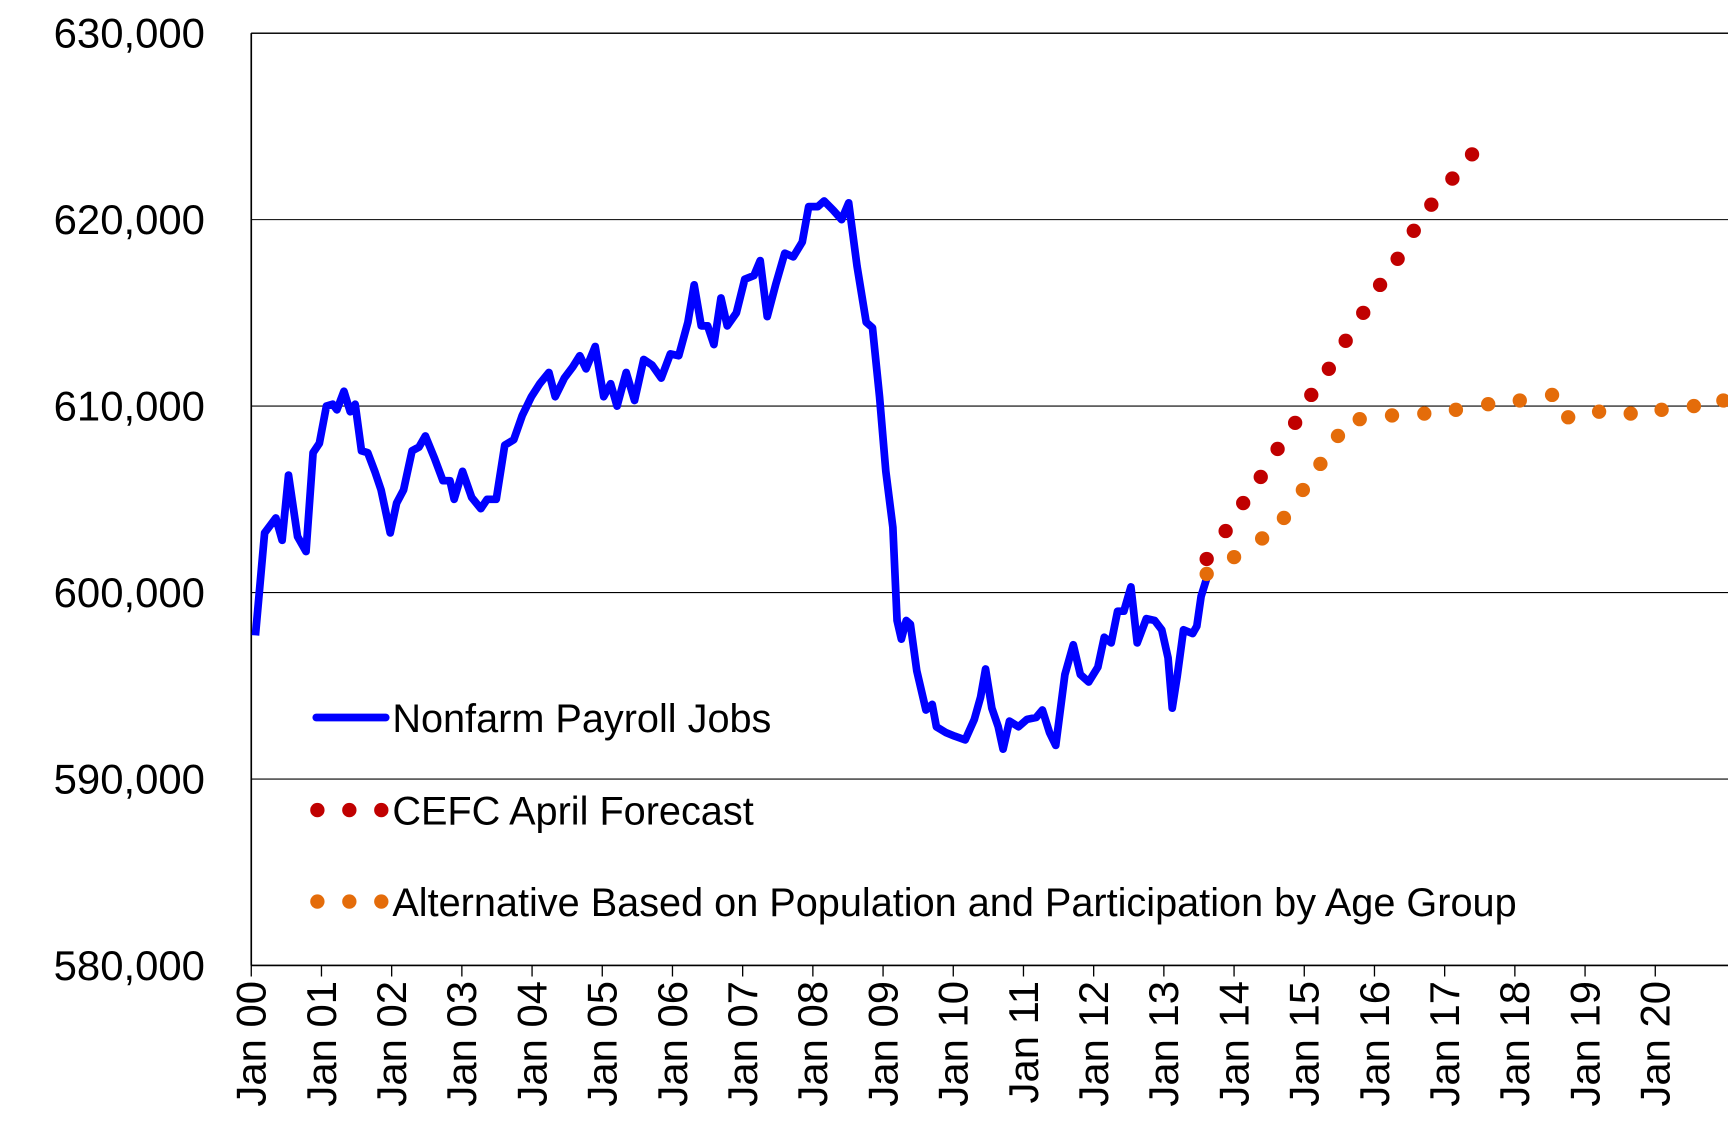 The width and height of the screenshot is (1728, 1143). What do you see at coordinates (1514, 1044) in the screenshot?
I see `x-tick-label: Jan 18` at bounding box center [1514, 1044].